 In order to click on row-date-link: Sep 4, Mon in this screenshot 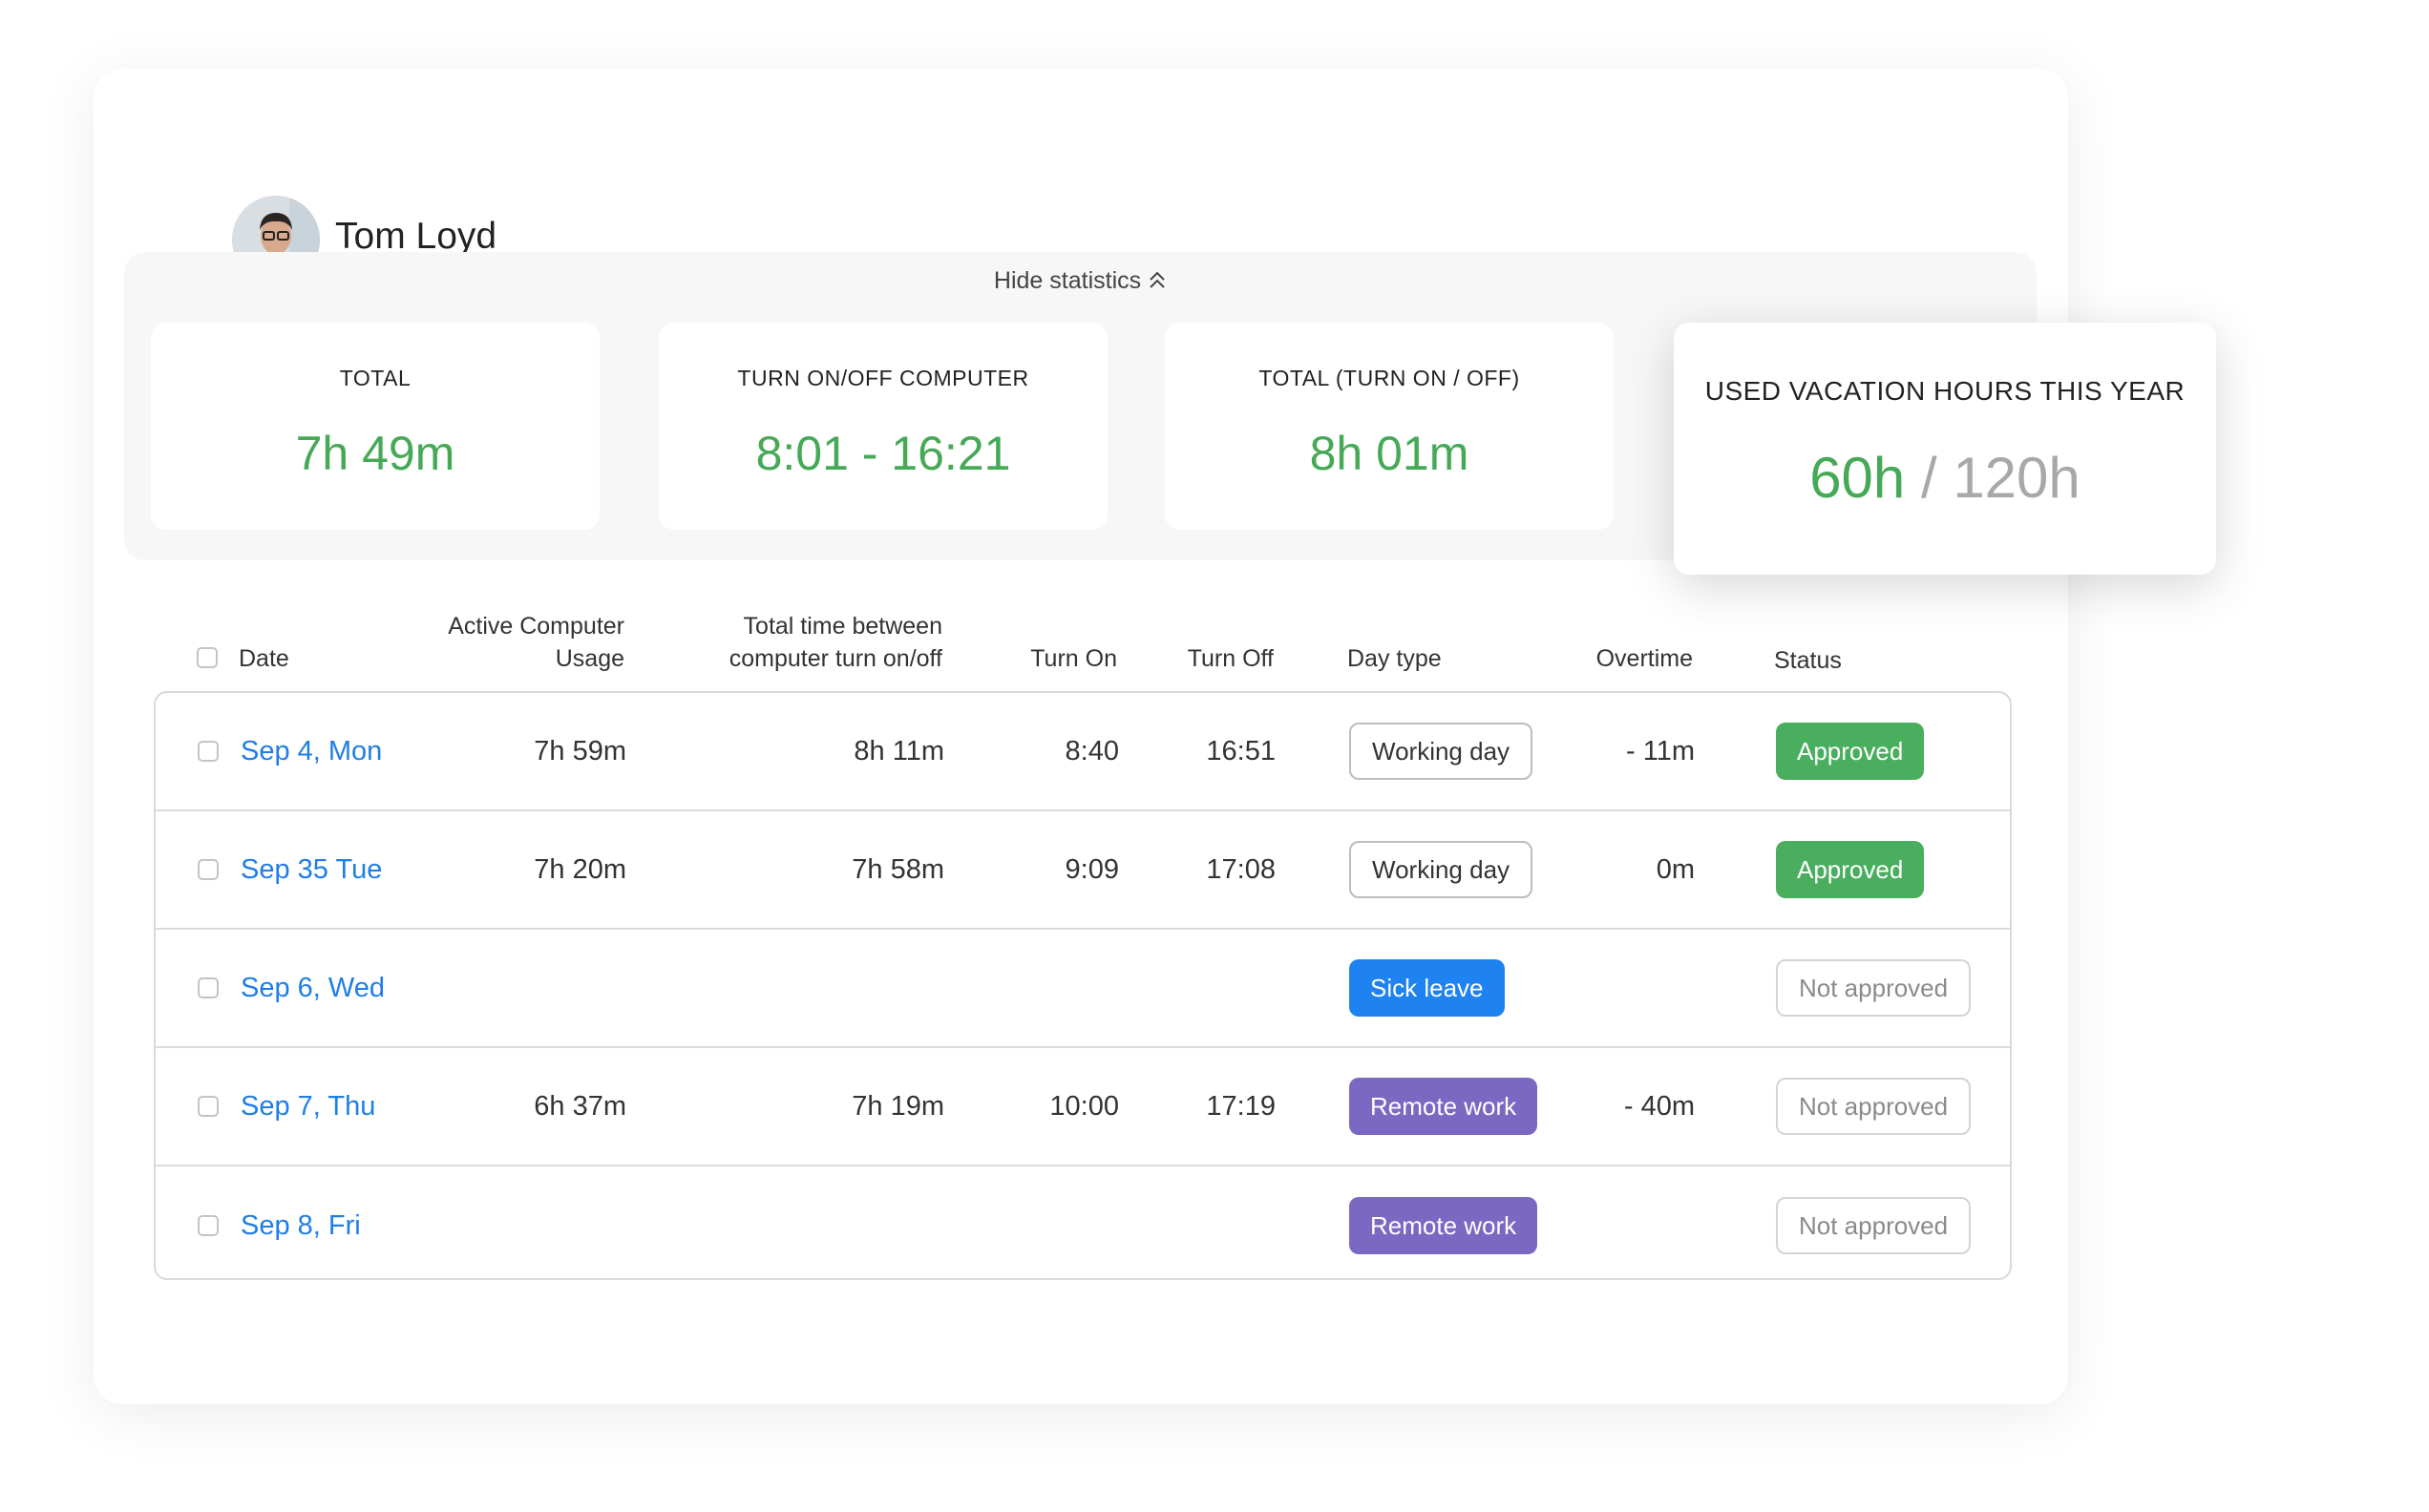, I will do `click(312, 751)`.